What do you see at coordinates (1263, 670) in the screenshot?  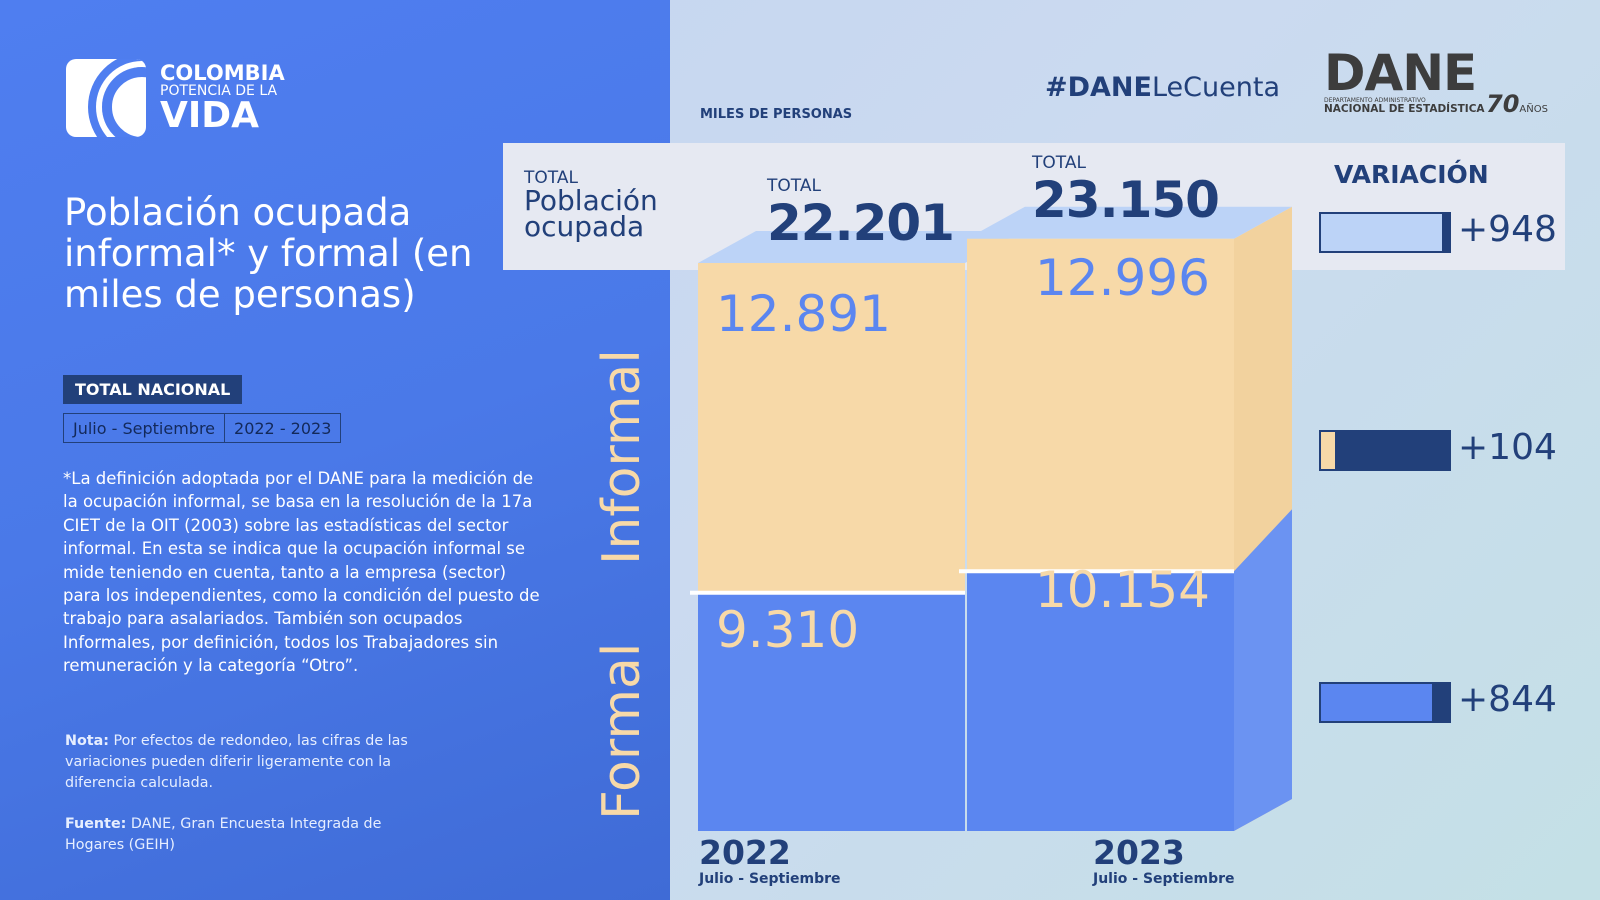 I see `bar-side-formal` at bounding box center [1263, 670].